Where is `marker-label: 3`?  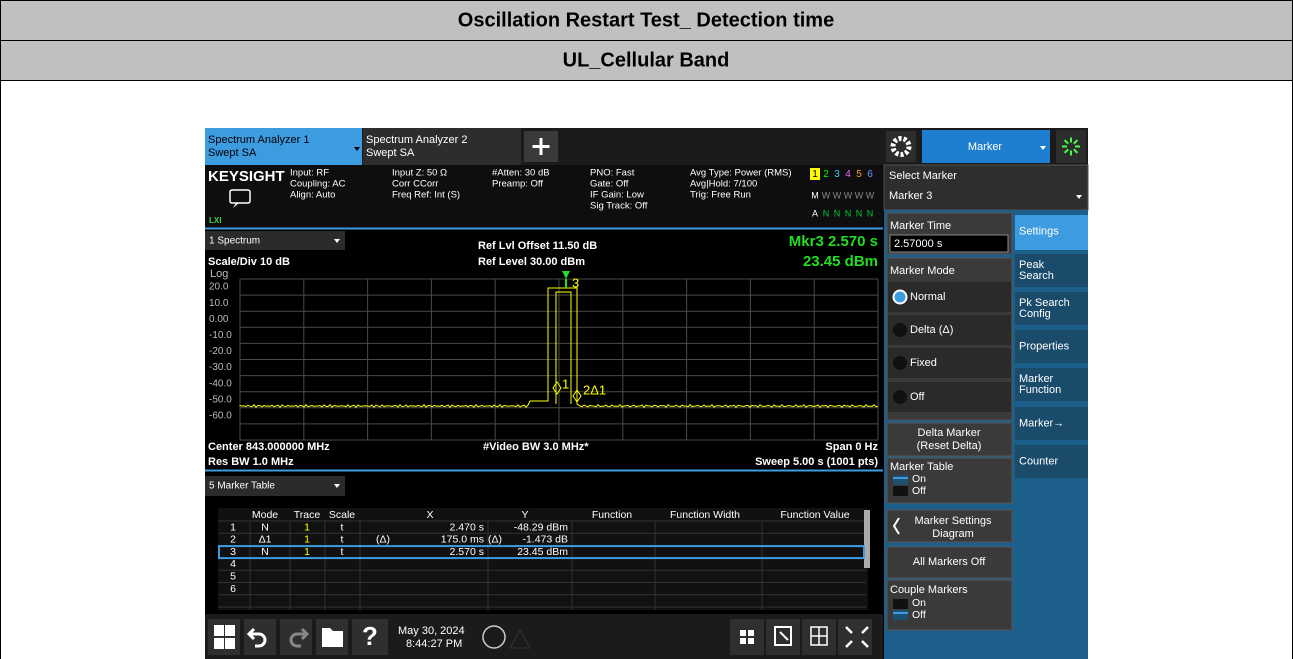
marker-label: 3 is located at coordinates (575, 282).